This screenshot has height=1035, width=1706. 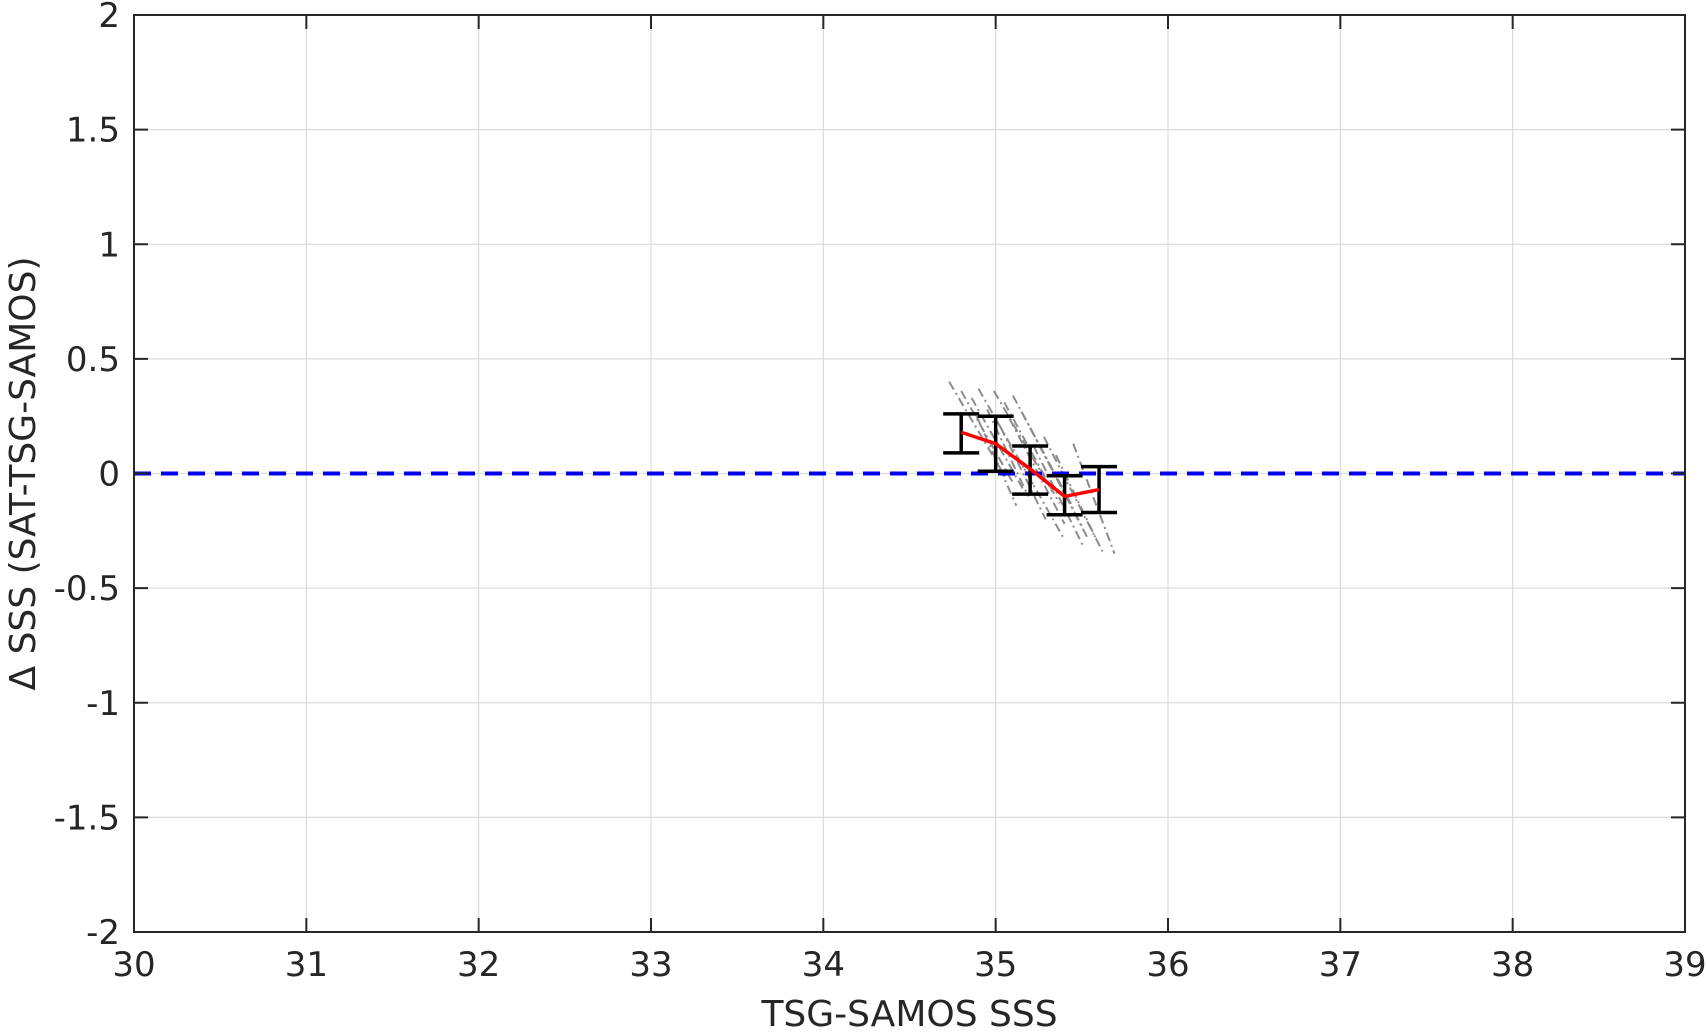 What do you see at coordinates (1340, 965) in the screenshot?
I see `x-tick-label: 37` at bounding box center [1340, 965].